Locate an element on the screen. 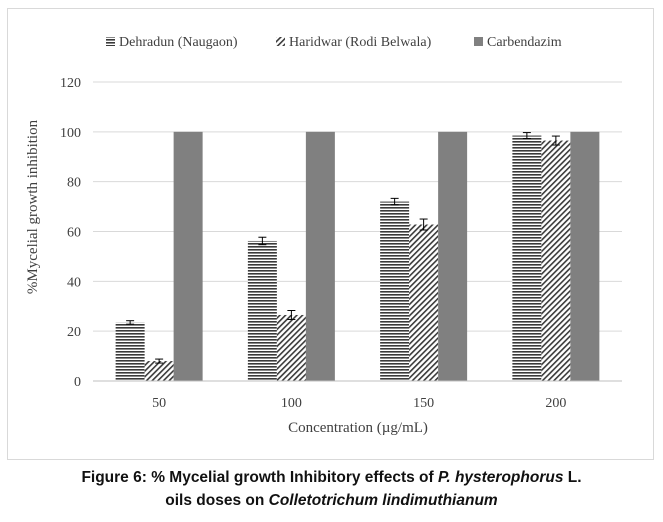  legend-label: Dehradun (Naugaon) is located at coordinates (178, 42).